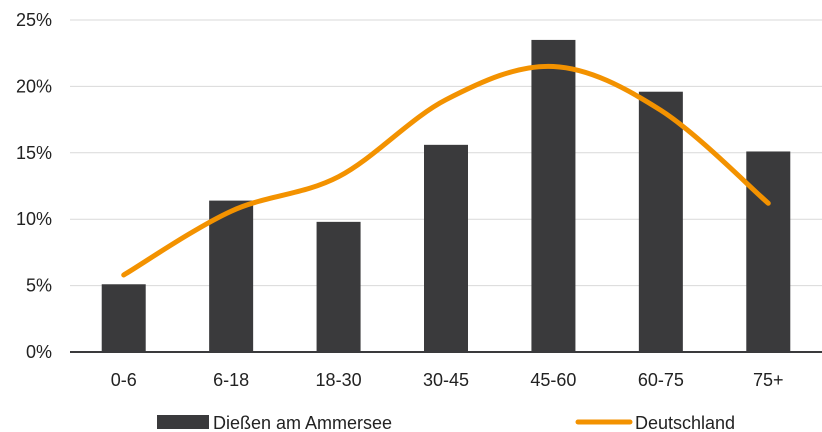  What do you see at coordinates (34, 186) in the screenshot?
I see `y-axis-ticks: 0% 5% 10% 15% 20% 25%` at bounding box center [34, 186].